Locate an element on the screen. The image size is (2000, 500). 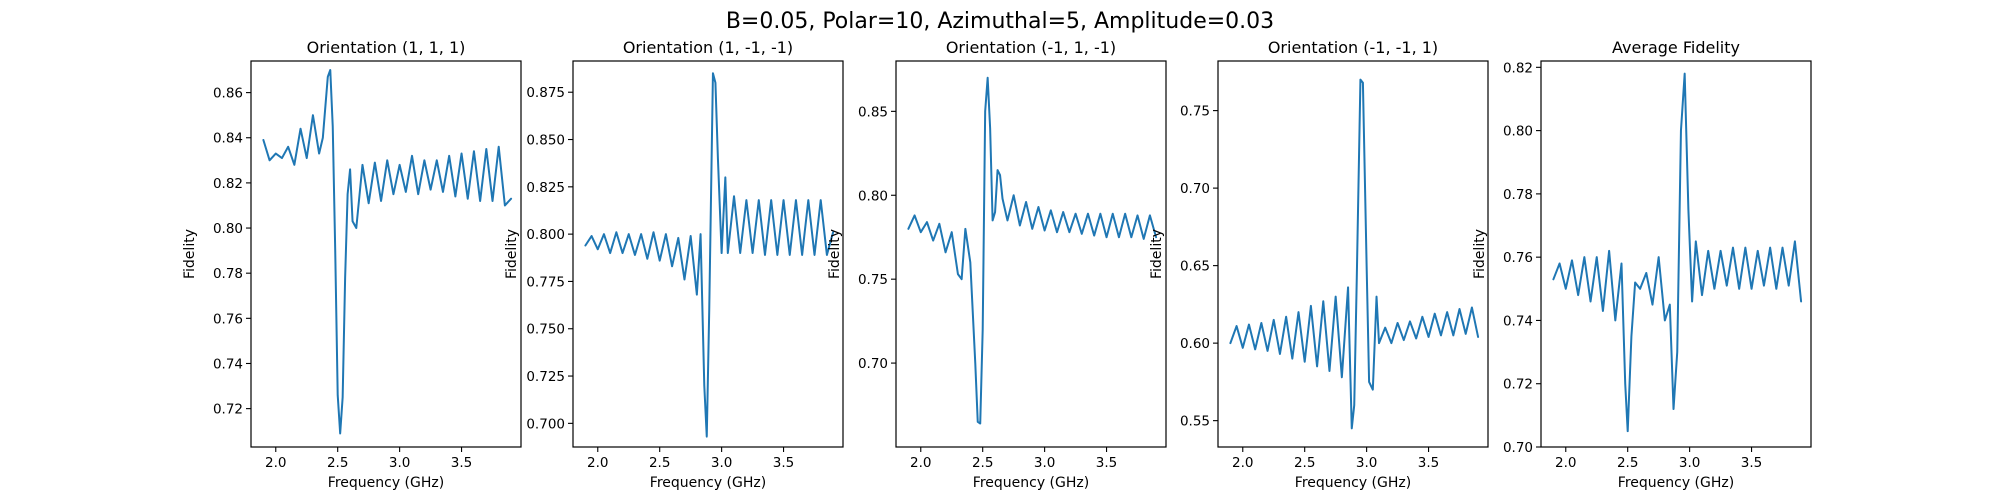
y-tick-label: 0.725 is located at coordinates (545, 377).